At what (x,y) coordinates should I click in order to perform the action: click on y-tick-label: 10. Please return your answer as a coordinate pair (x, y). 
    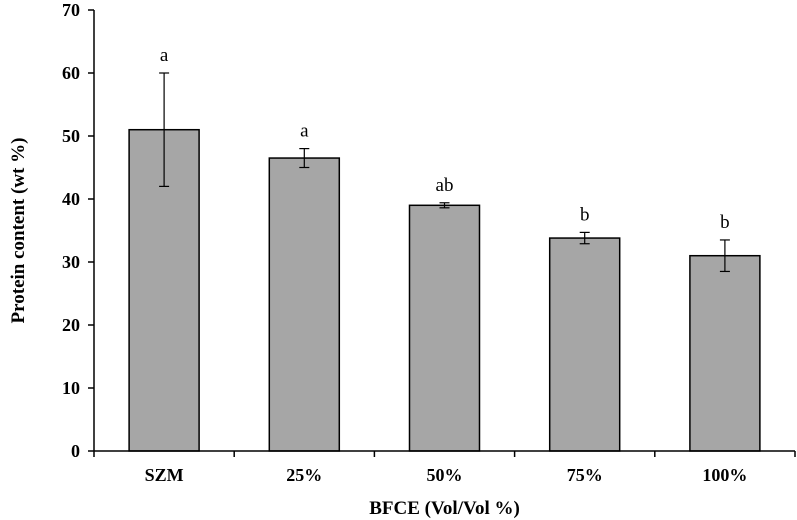
    Looking at the image, I should click on (71, 388).